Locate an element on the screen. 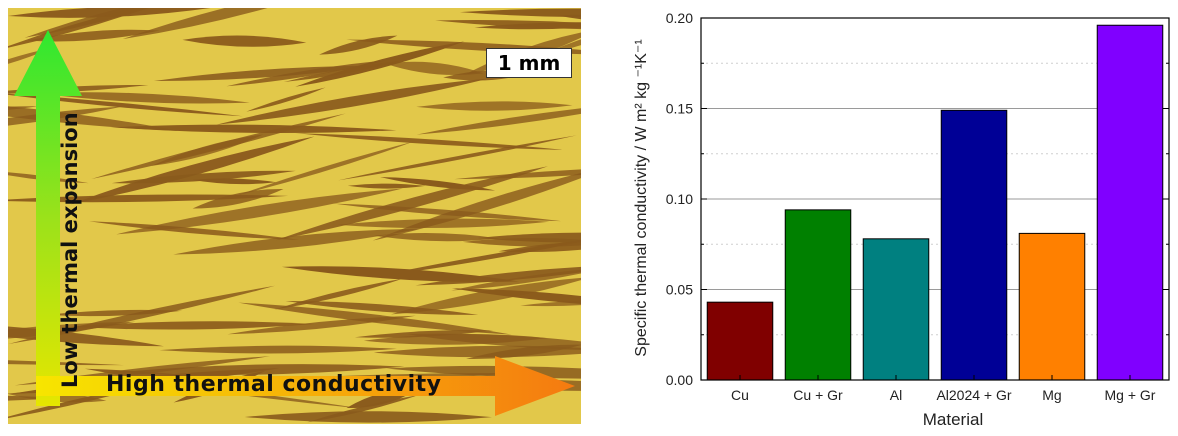 This screenshot has height=436, width=1178. x-tick-label: Mg is located at coordinates (1051, 395).